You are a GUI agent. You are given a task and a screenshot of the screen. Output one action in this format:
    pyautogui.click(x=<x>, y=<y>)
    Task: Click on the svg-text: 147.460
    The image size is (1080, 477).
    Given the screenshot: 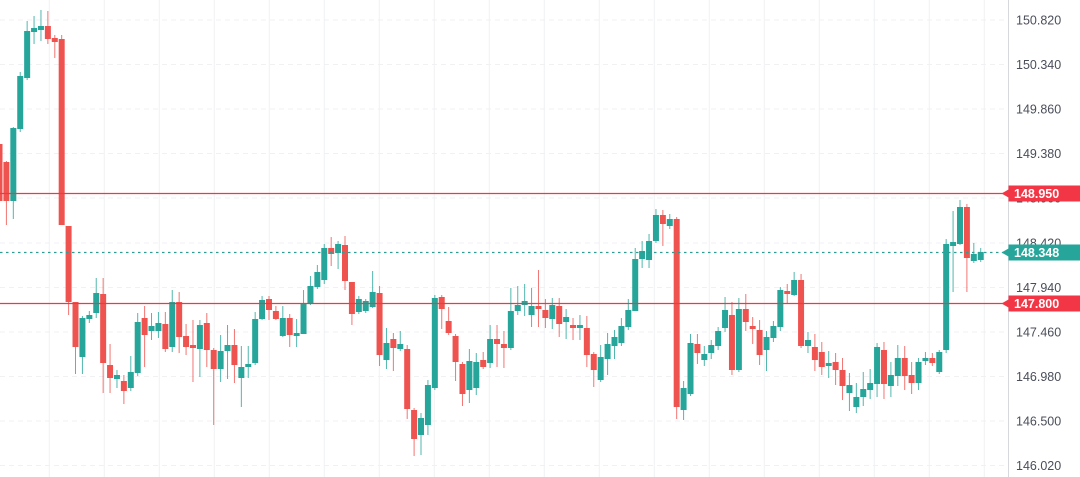 What is the action you would take?
    pyautogui.click(x=1038, y=332)
    